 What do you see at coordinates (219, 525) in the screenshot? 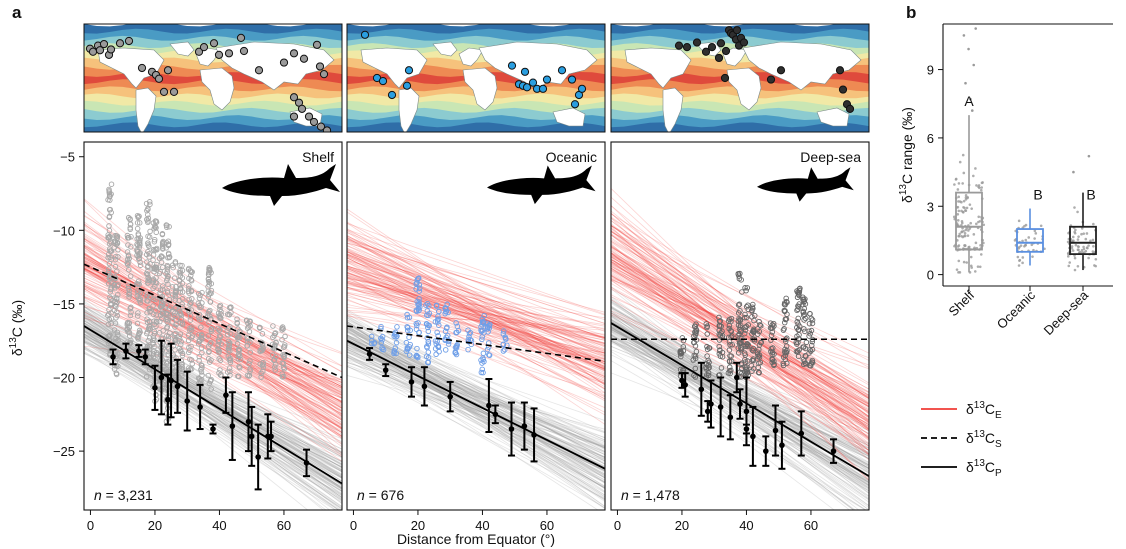
I see `x-tick-label: 40` at bounding box center [219, 525].